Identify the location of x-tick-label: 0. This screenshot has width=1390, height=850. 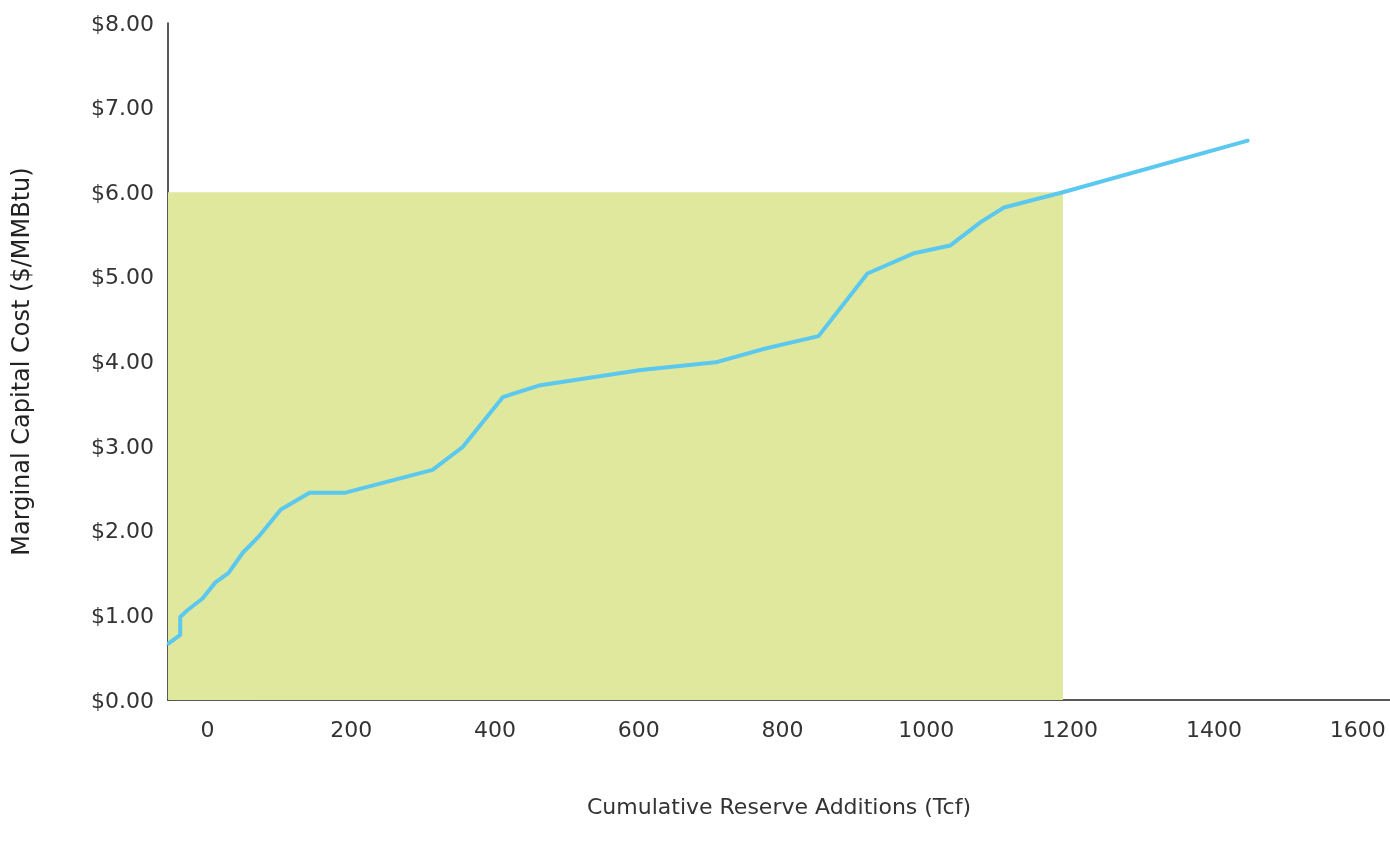
(207, 729).